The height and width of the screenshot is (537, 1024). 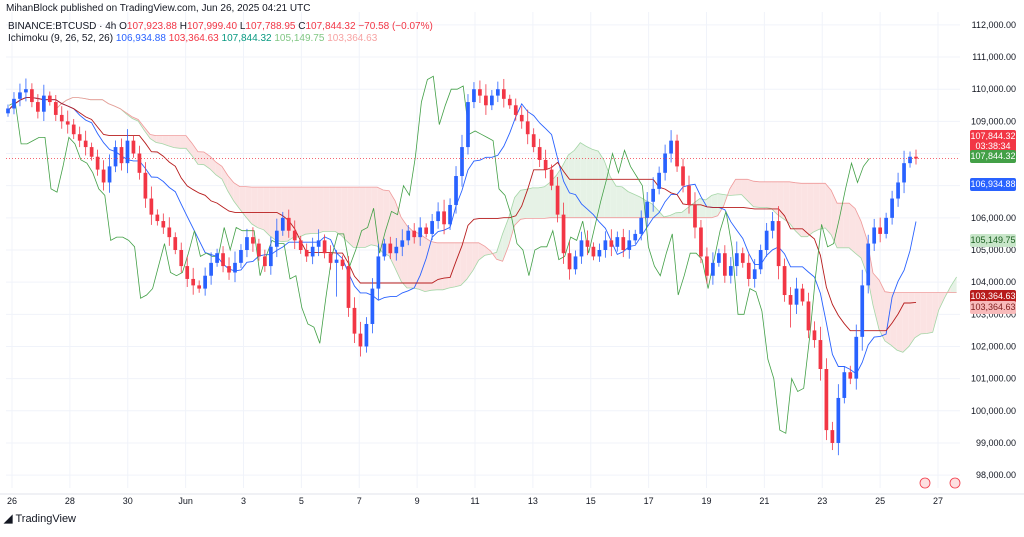 What do you see at coordinates (993, 379) in the screenshot?
I see `price-tick: 101,000.00` at bounding box center [993, 379].